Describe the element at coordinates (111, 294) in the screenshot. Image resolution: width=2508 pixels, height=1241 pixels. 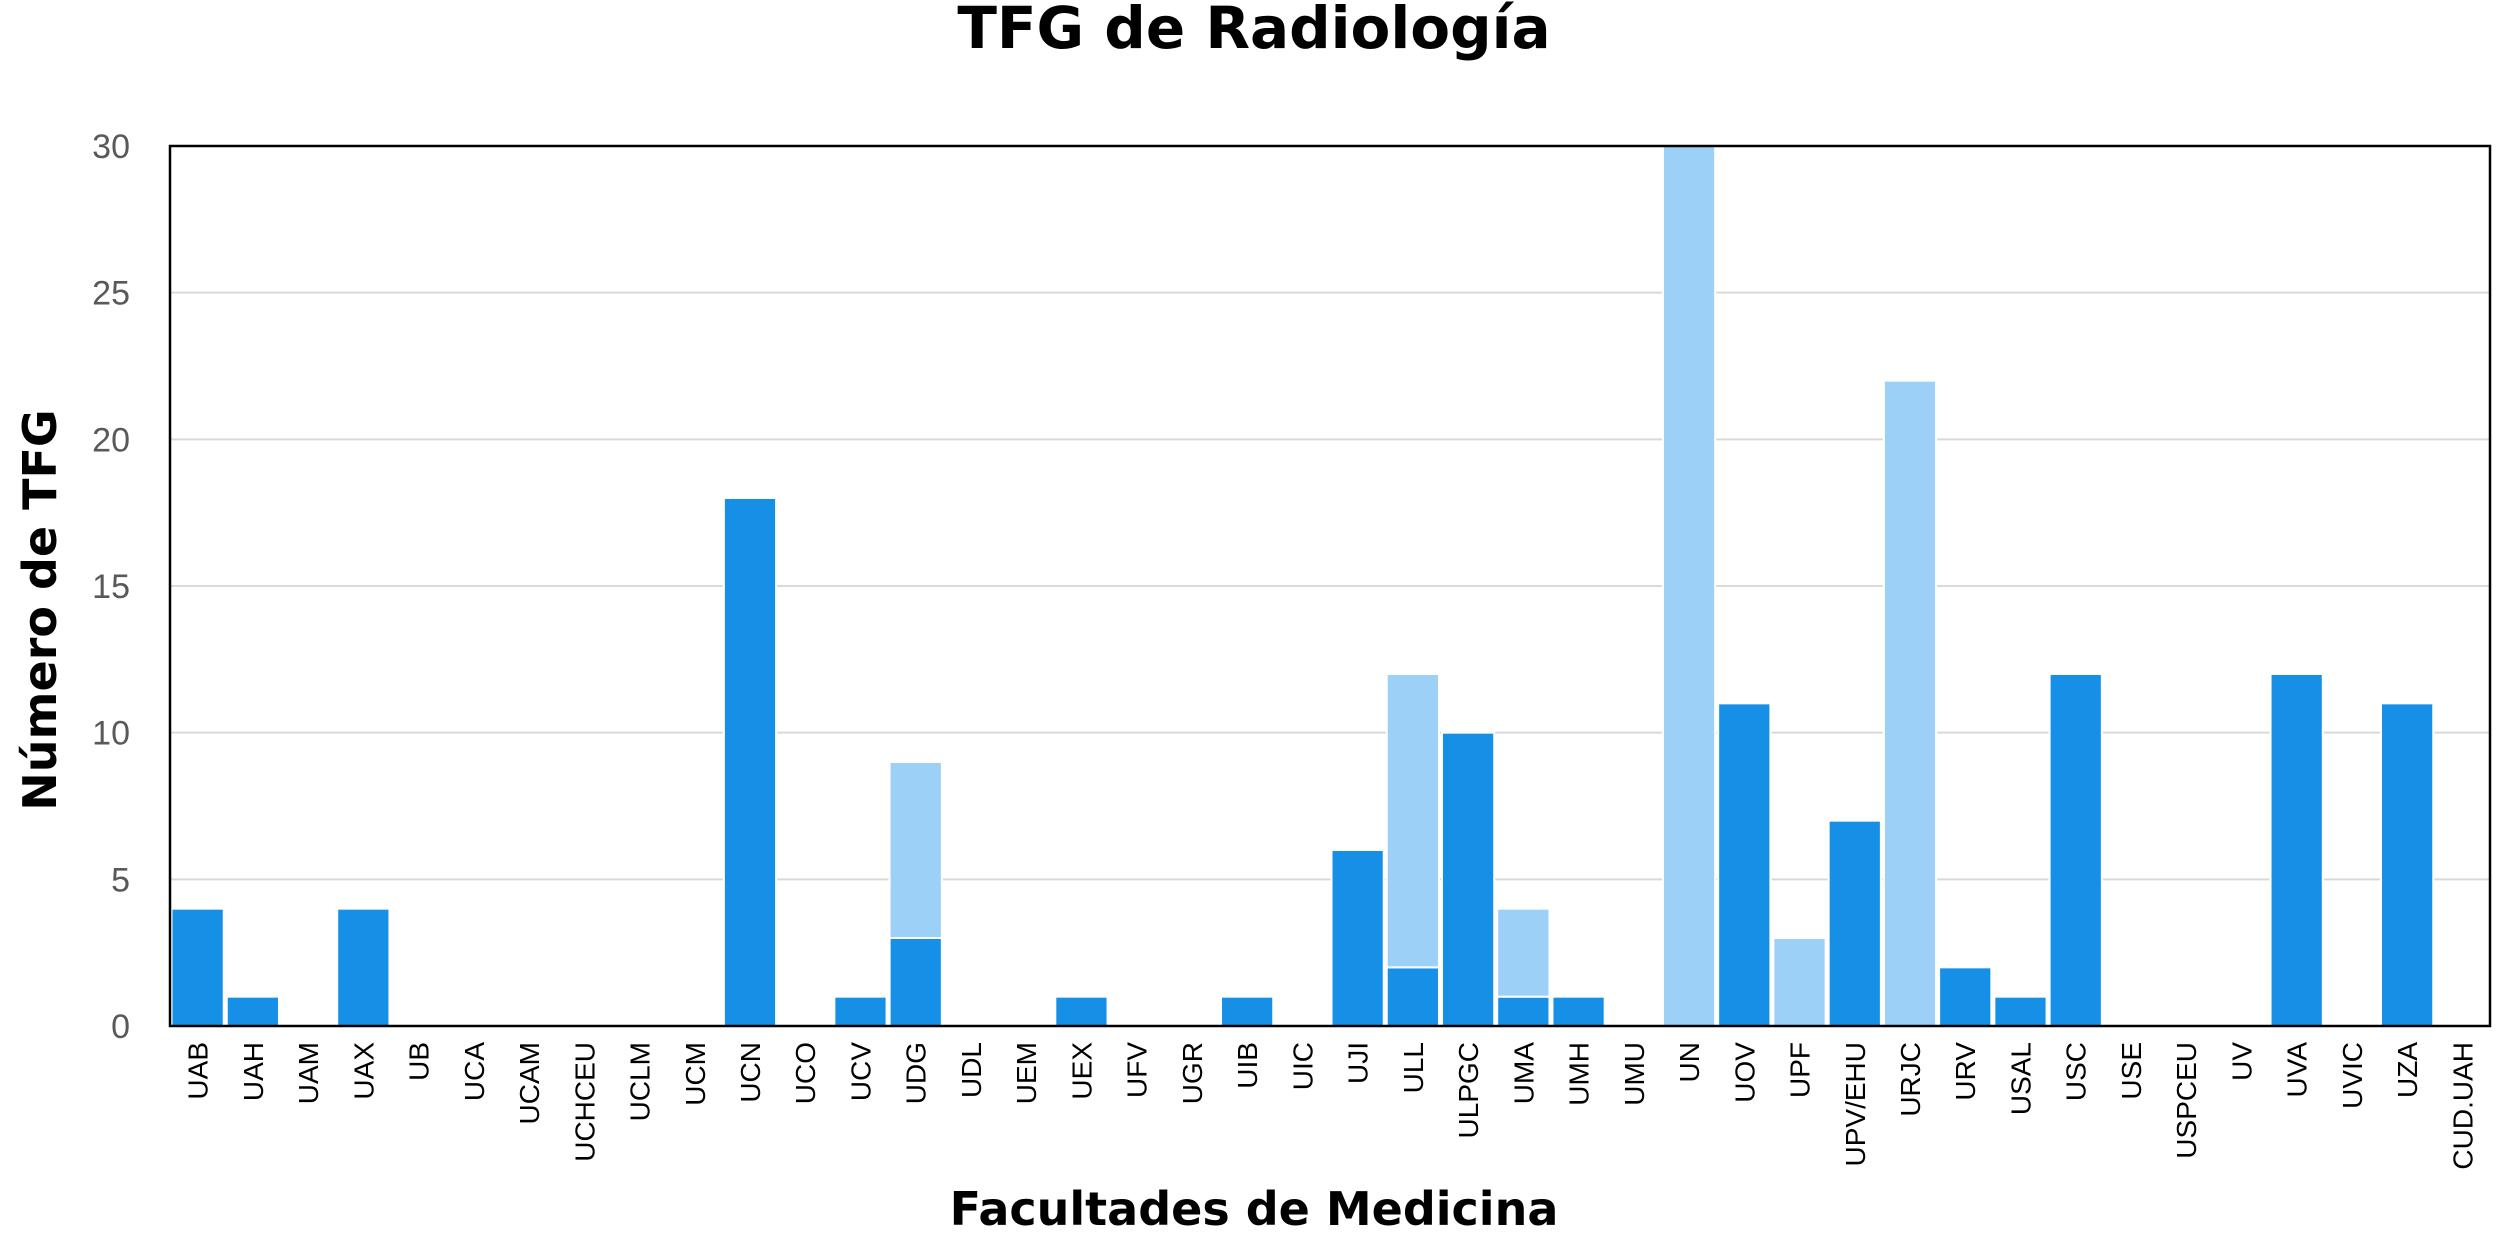
I see `y-tick-label: 25` at that location.